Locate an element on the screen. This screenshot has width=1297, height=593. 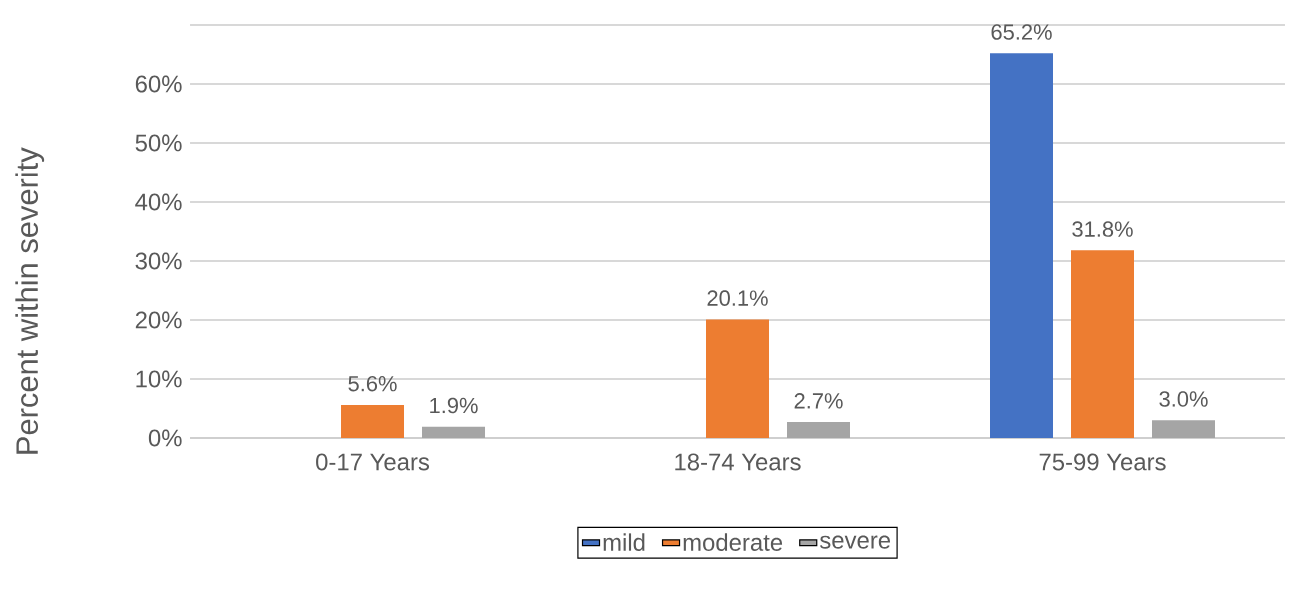
x-tick-label: 75-99 Years is located at coordinates (1102, 462).